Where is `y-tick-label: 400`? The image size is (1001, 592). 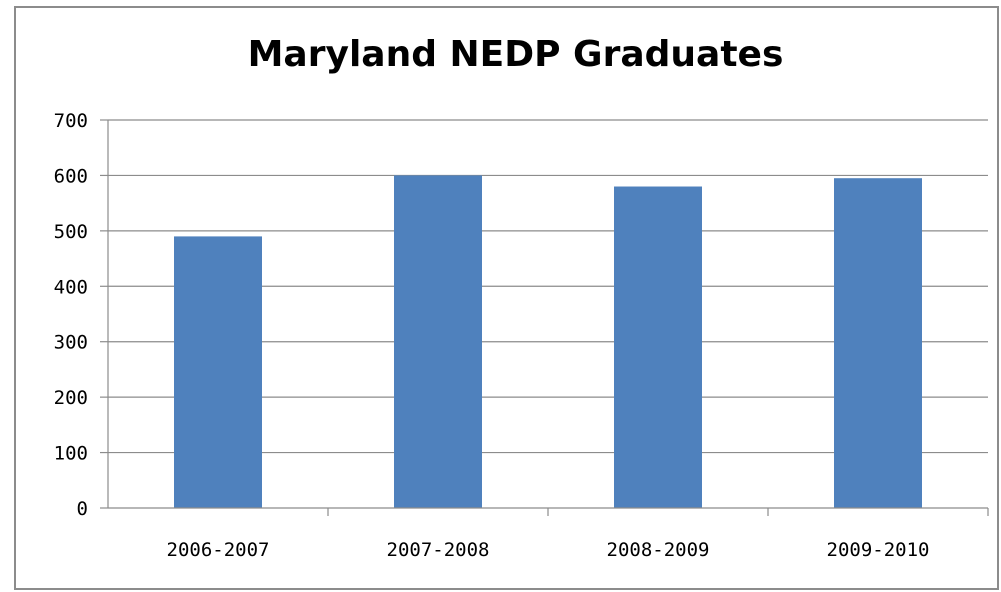 y-tick-label: 400 is located at coordinates (71, 287).